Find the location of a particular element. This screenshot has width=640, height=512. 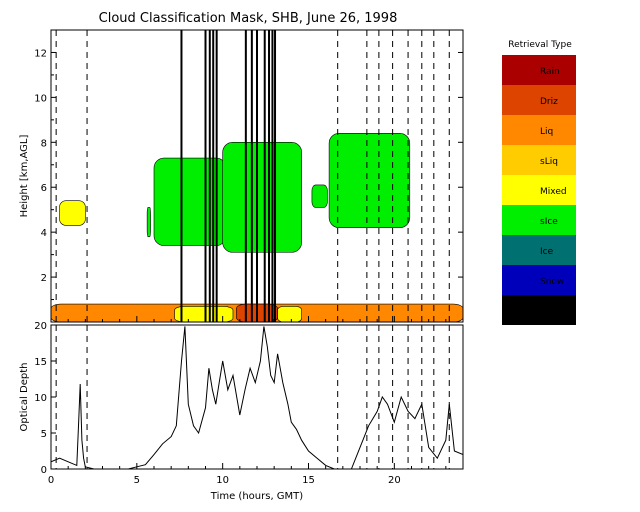

legend-swatch-uncrt is located at coordinates (539, 310).